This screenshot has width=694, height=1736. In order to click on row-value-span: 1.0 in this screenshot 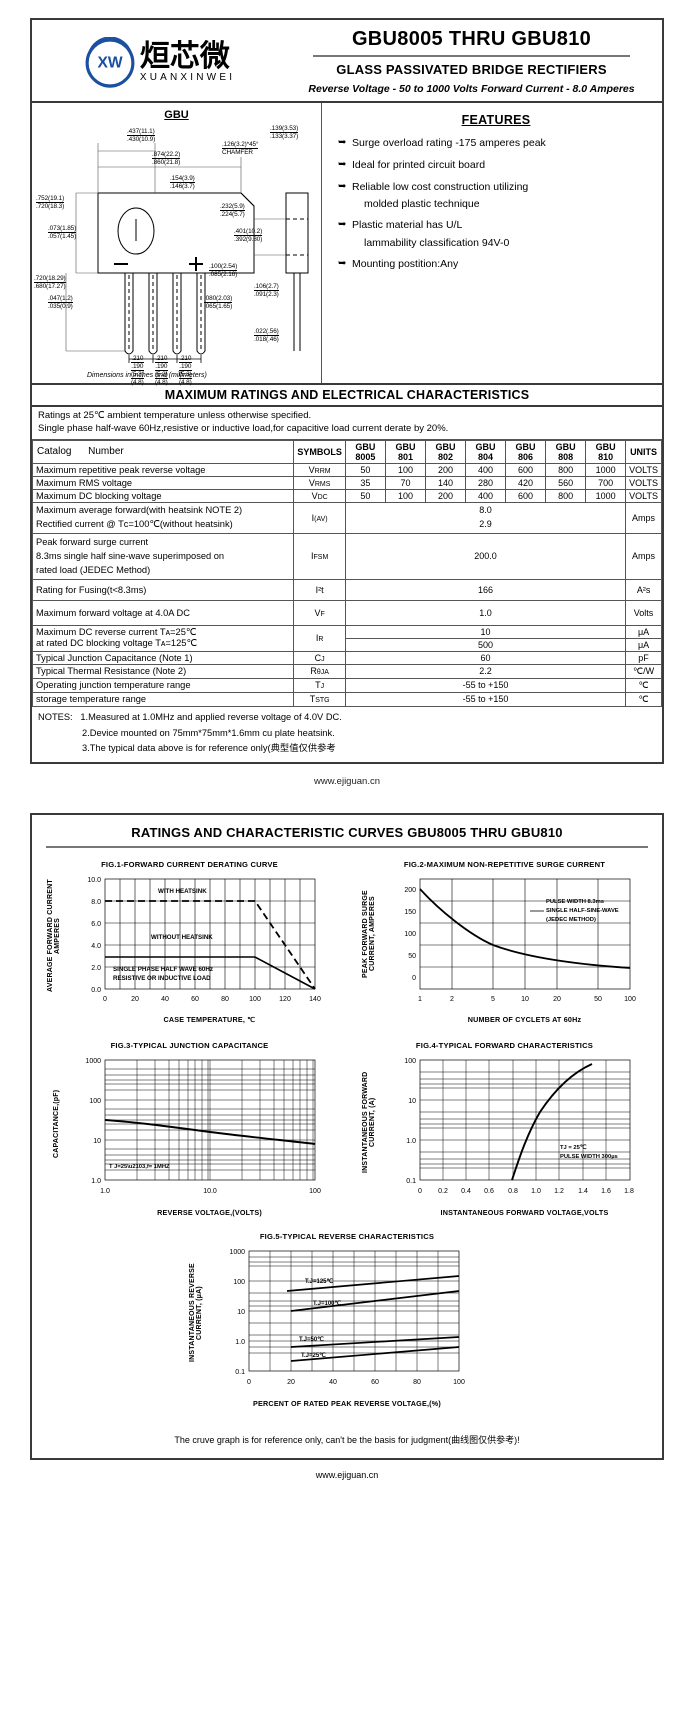, I will do `click(485, 612)`.